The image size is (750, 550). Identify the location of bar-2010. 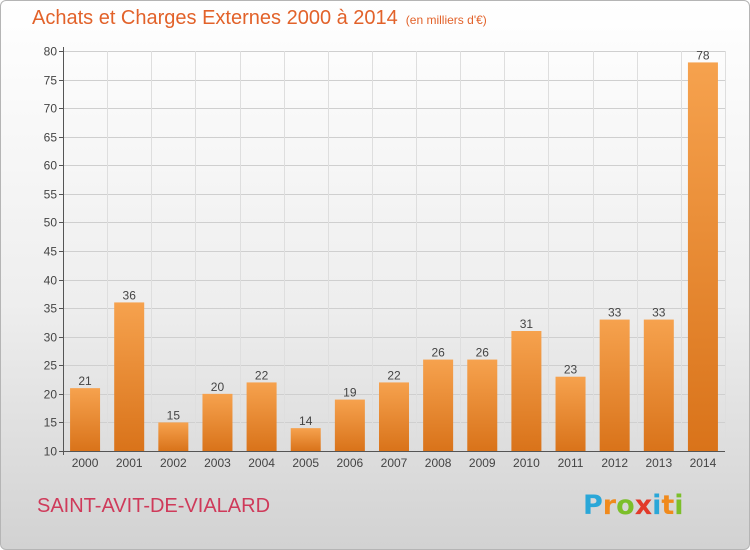
(526, 391).